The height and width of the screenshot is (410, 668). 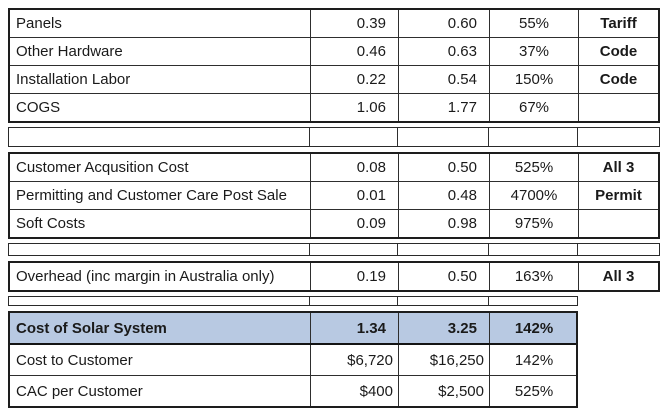 What do you see at coordinates (533, 276) in the screenshot?
I see `percent-cell: 163%` at bounding box center [533, 276].